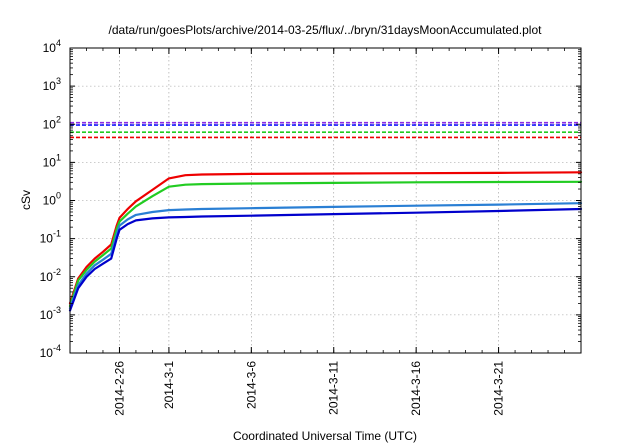 The image size is (640, 448). I want to click on y-tick-label: 10⁻⁴, so click(50, 351).